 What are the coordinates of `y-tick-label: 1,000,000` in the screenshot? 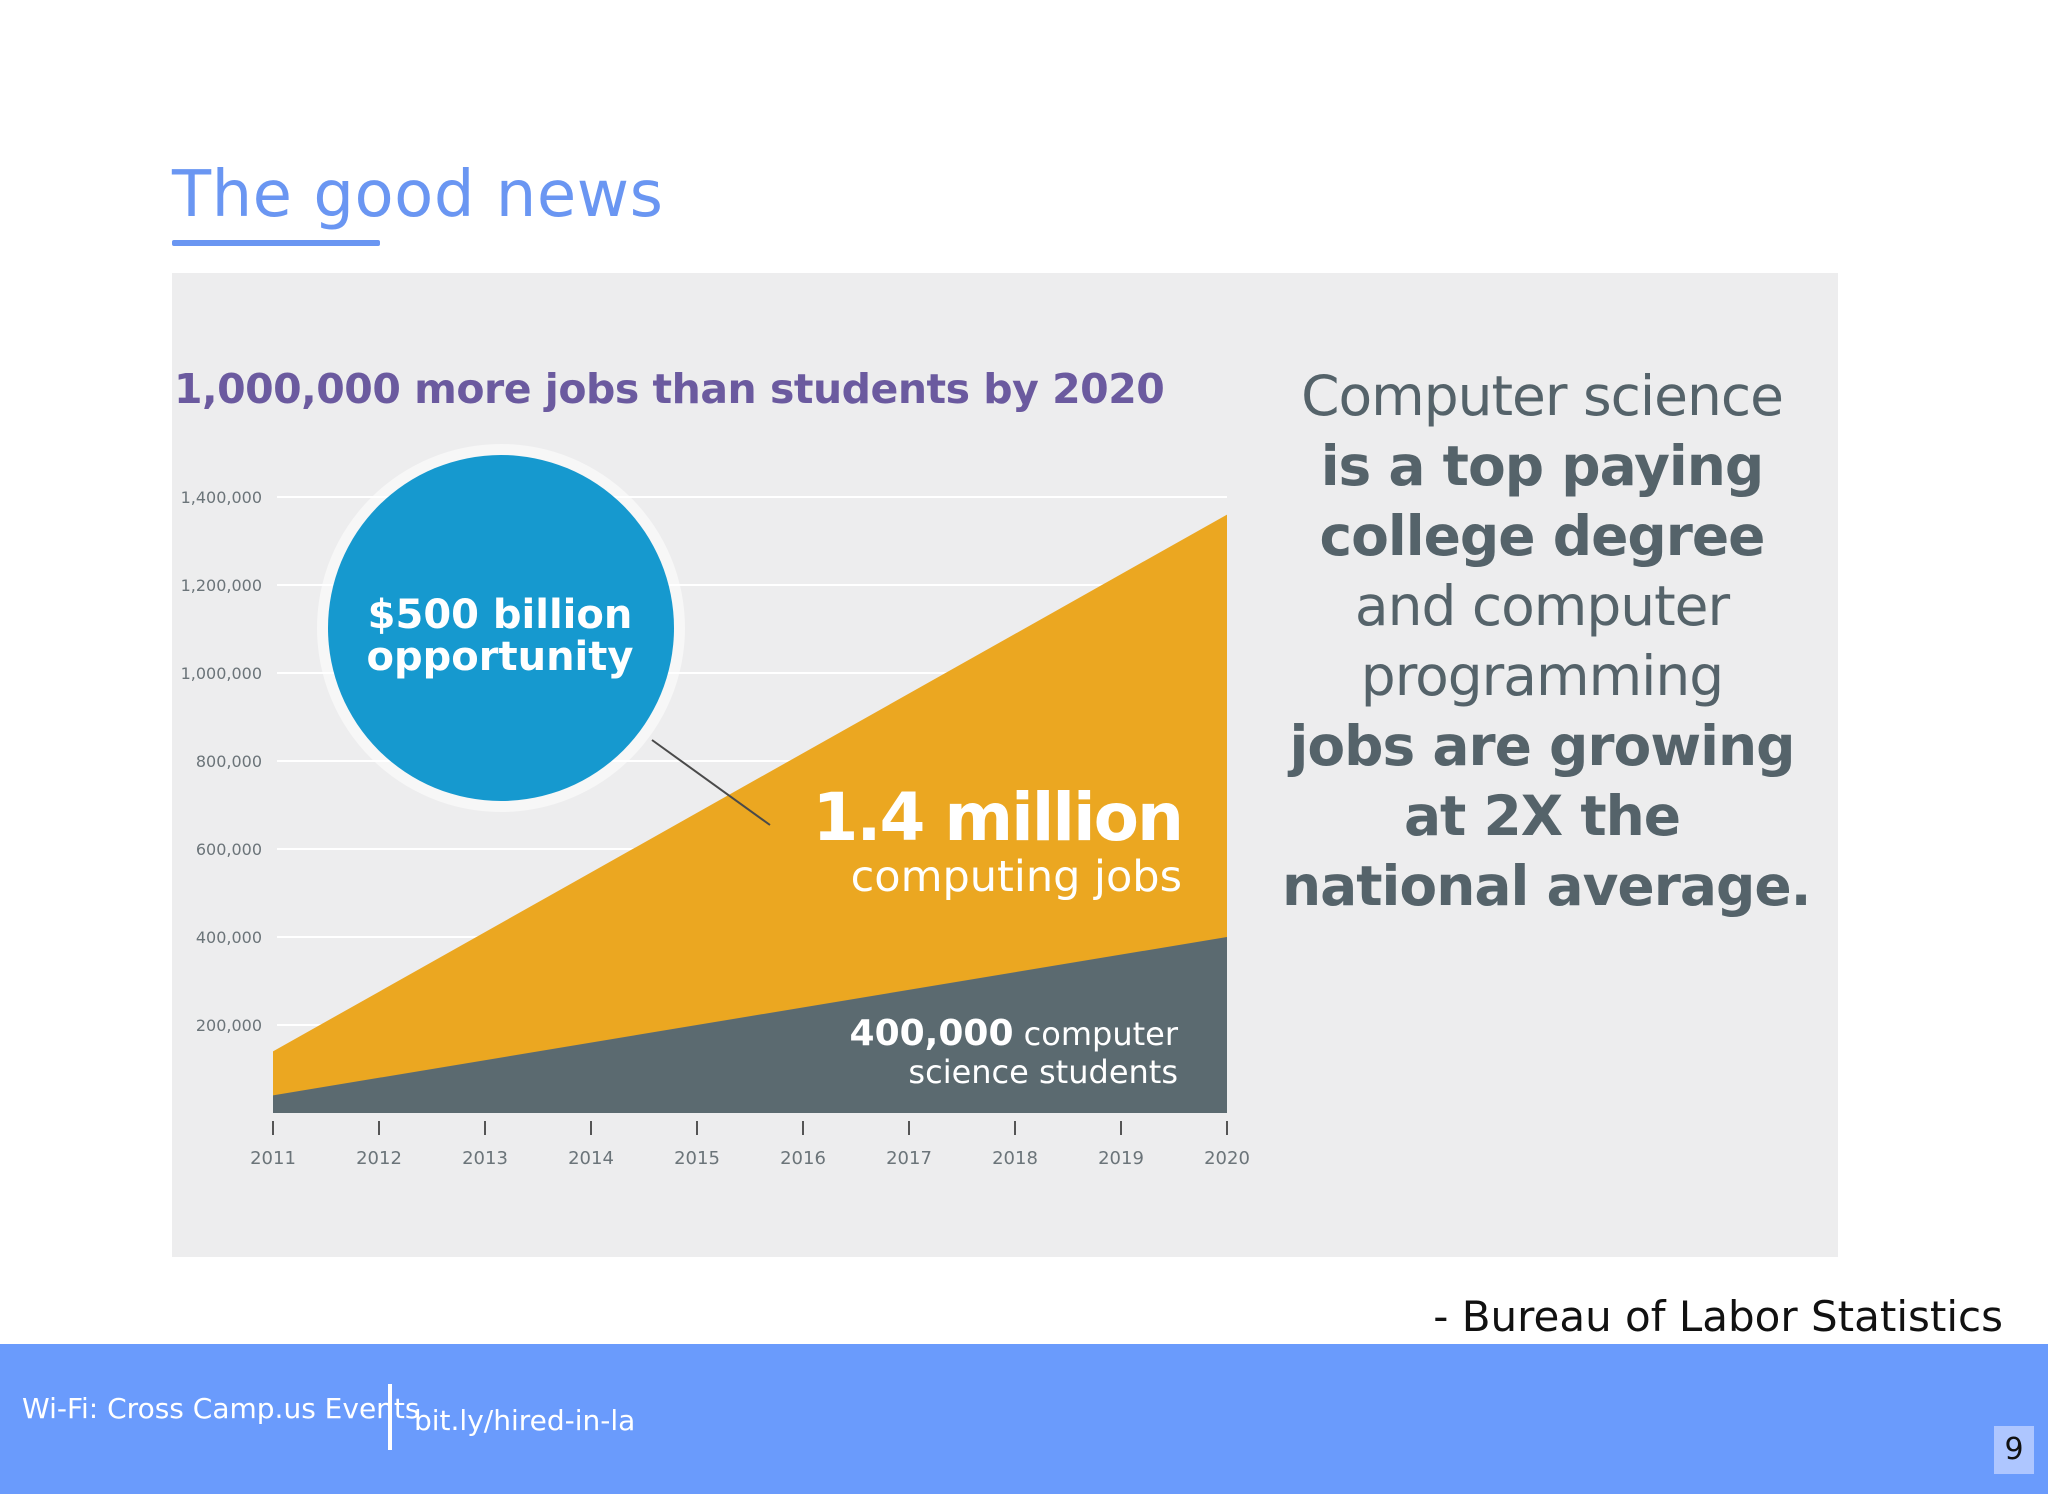 It's located at (221, 673).